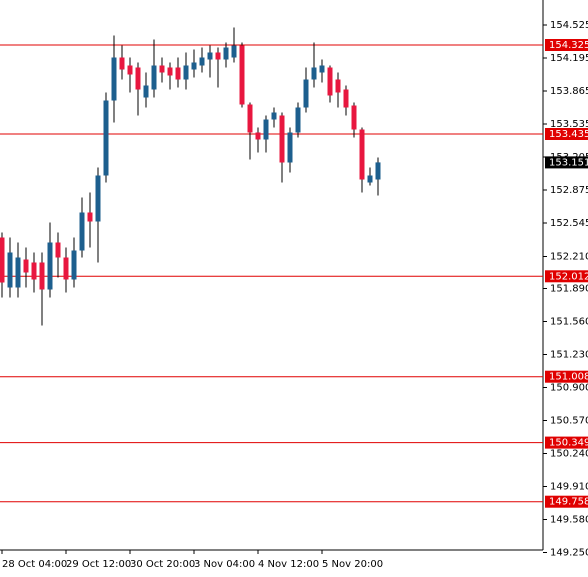  I want to click on level-label: 149.758, so click(568, 502).